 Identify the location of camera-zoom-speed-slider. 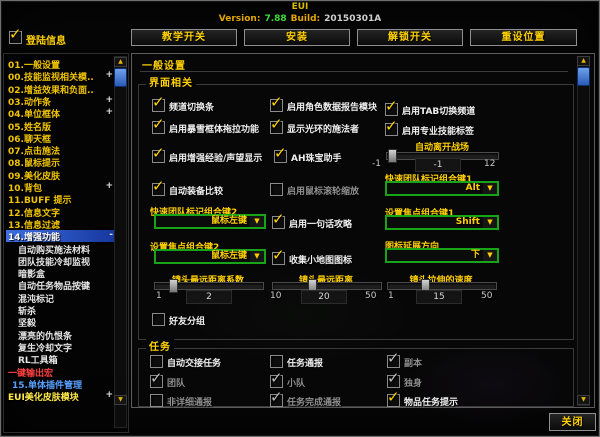
(442, 286).